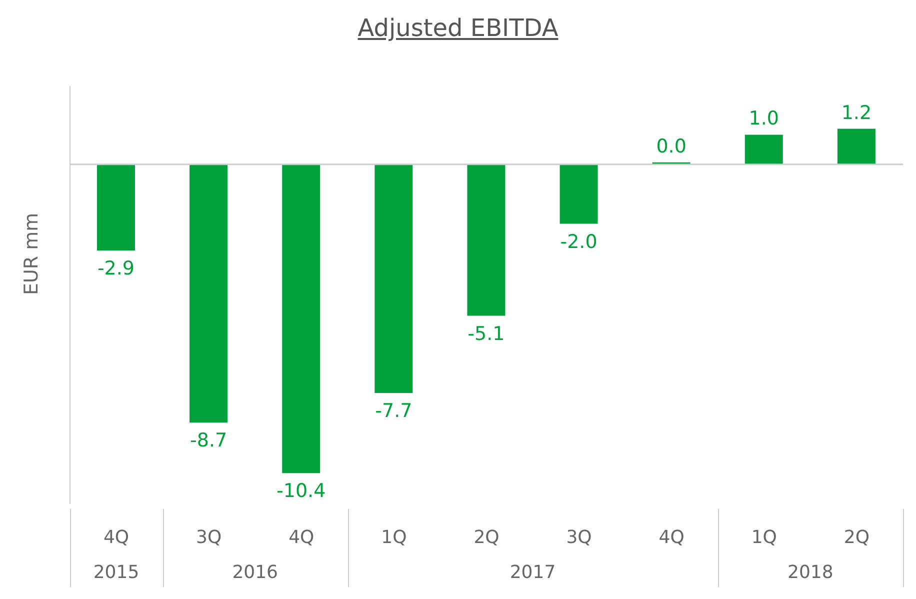 The image size is (916, 599). What do you see at coordinates (31, 253) in the screenshot?
I see `y-axis-title: EUR mm` at bounding box center [31, 253].